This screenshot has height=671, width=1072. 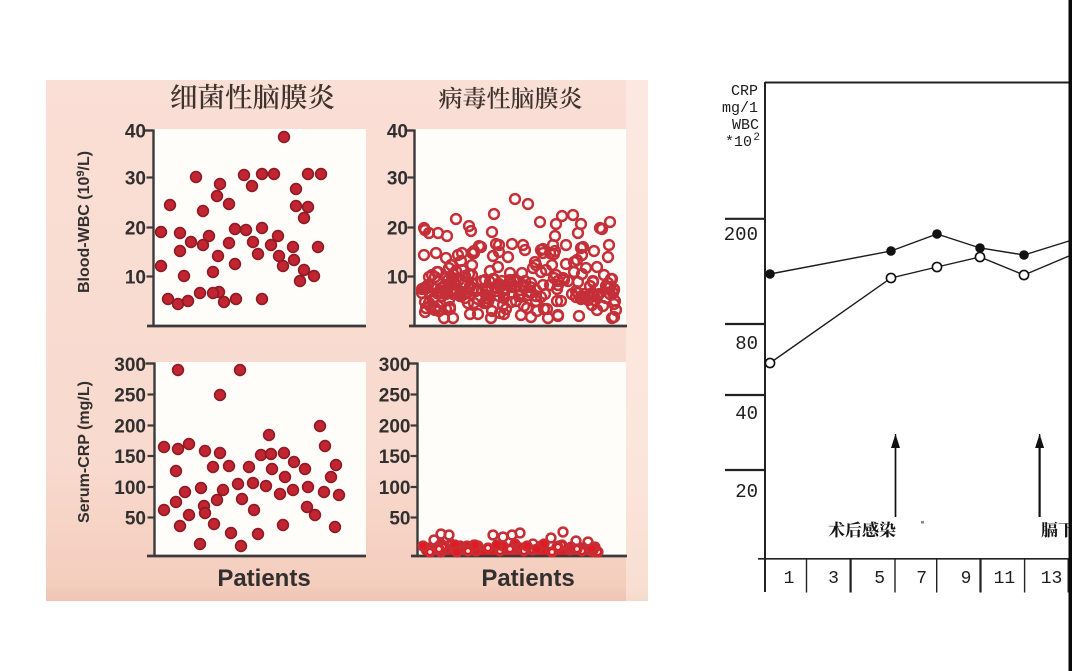 I want to click on svg-text: 1, so click(x=789, y=579).